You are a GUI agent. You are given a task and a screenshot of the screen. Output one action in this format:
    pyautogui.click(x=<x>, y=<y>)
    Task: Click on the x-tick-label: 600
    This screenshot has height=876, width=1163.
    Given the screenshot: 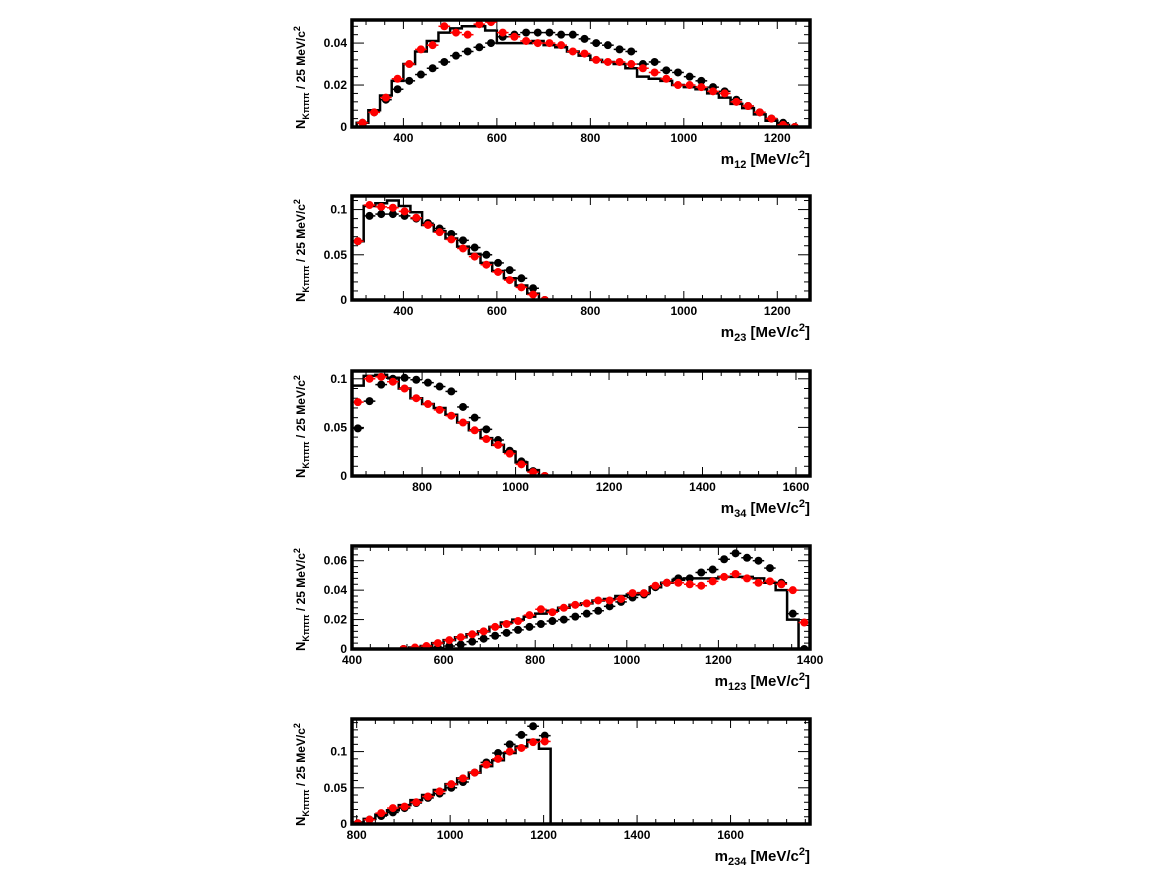 What is the action you would take?
    pyautogui.click(x=444, y=660)
    